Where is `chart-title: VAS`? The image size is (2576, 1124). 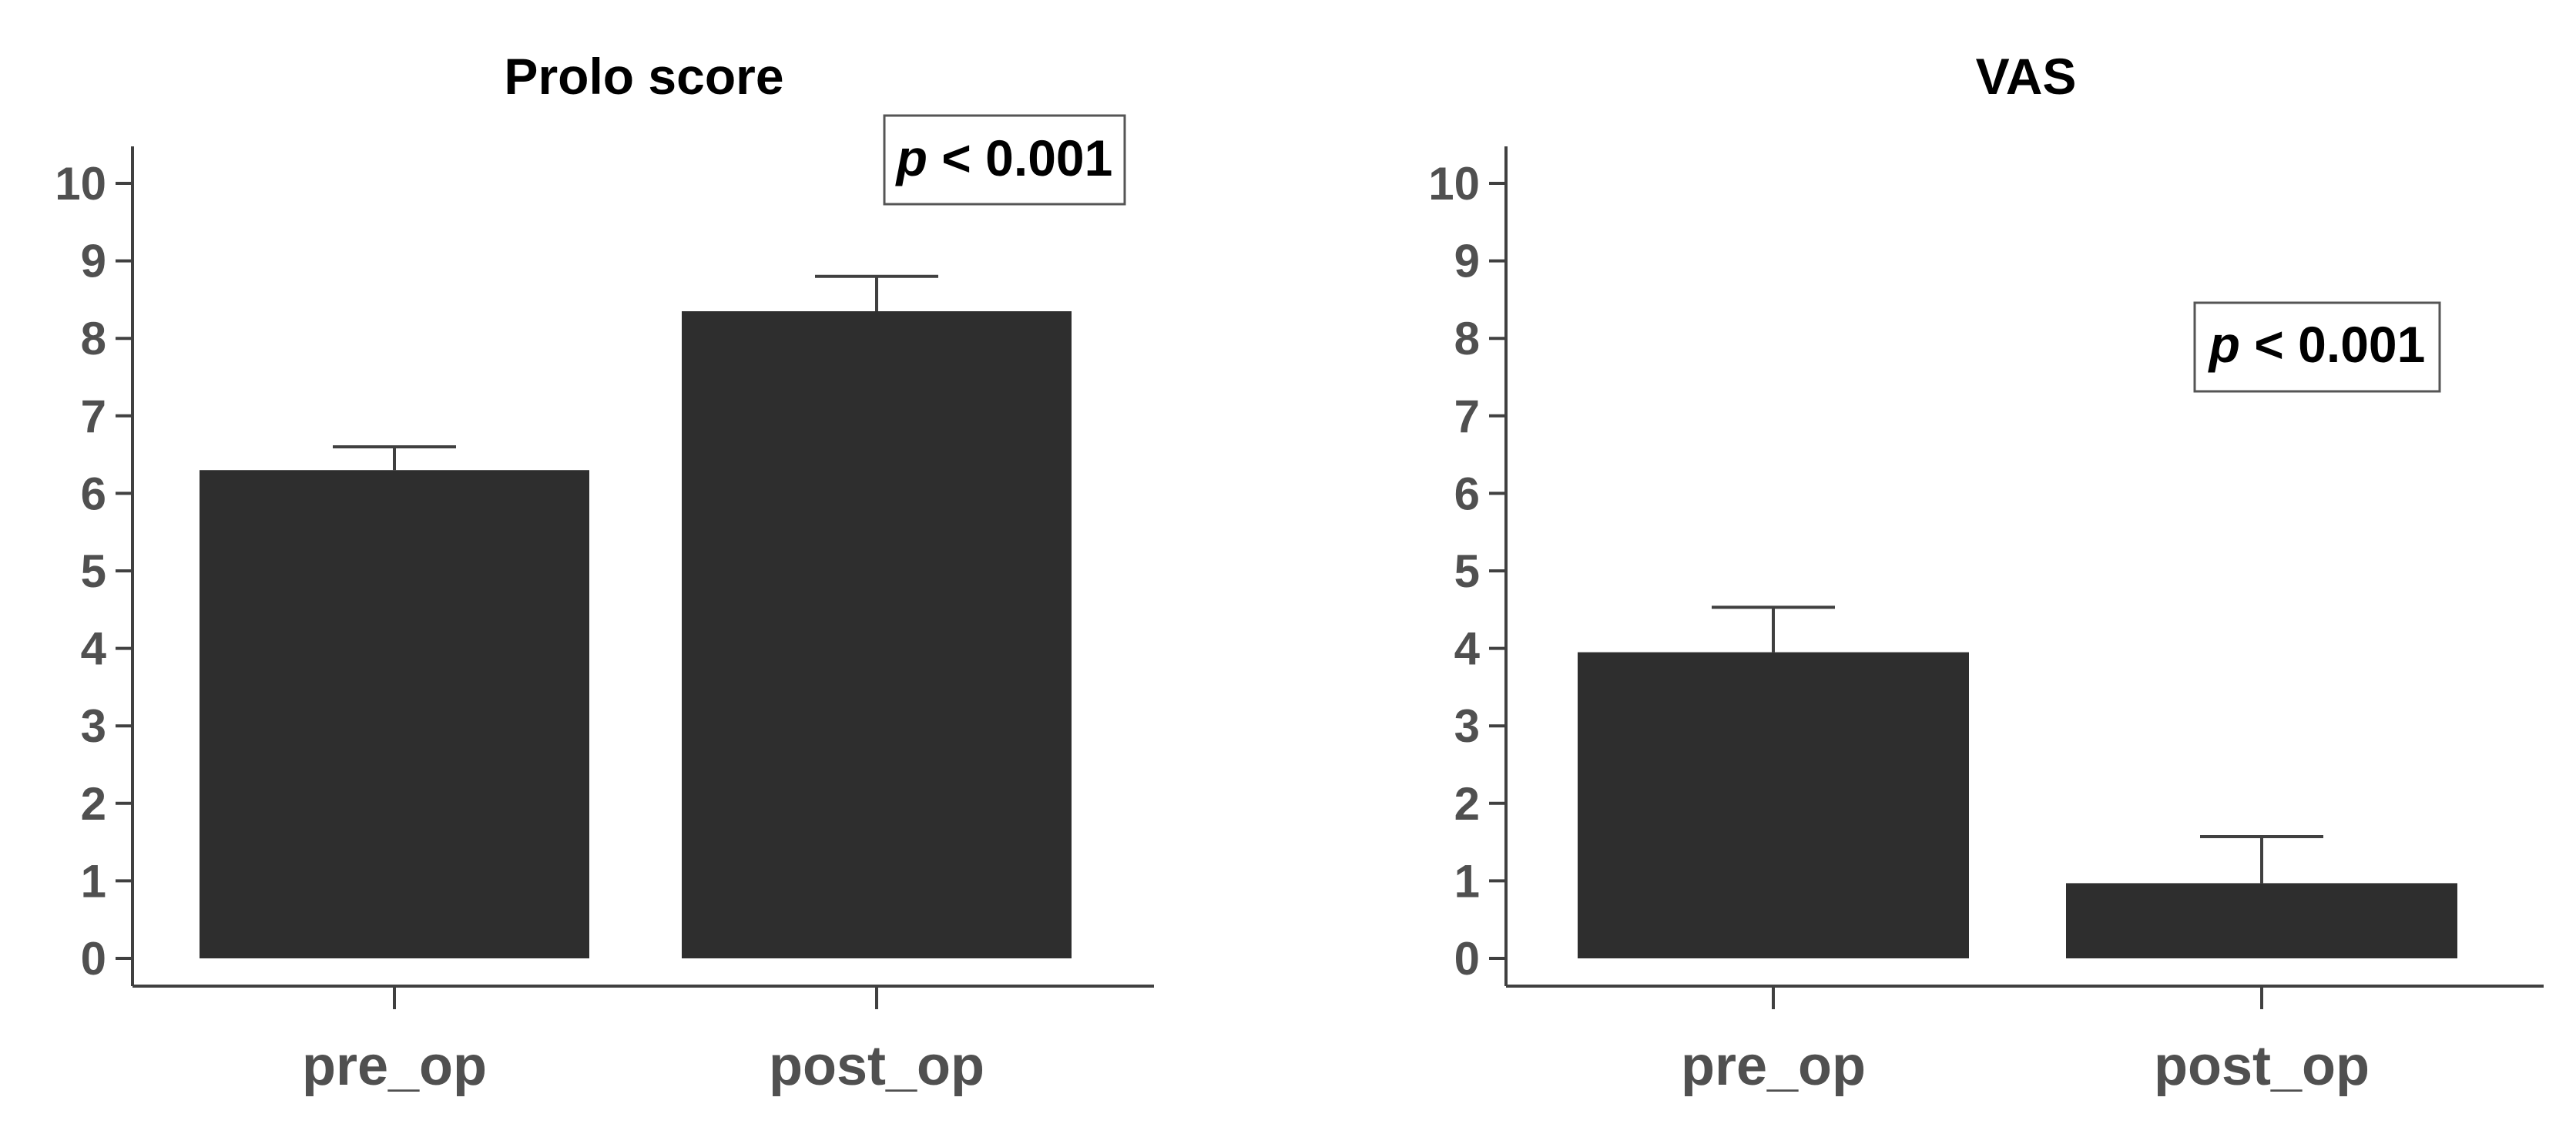 chart-title: VAS is located at coordinates (2026, 76).